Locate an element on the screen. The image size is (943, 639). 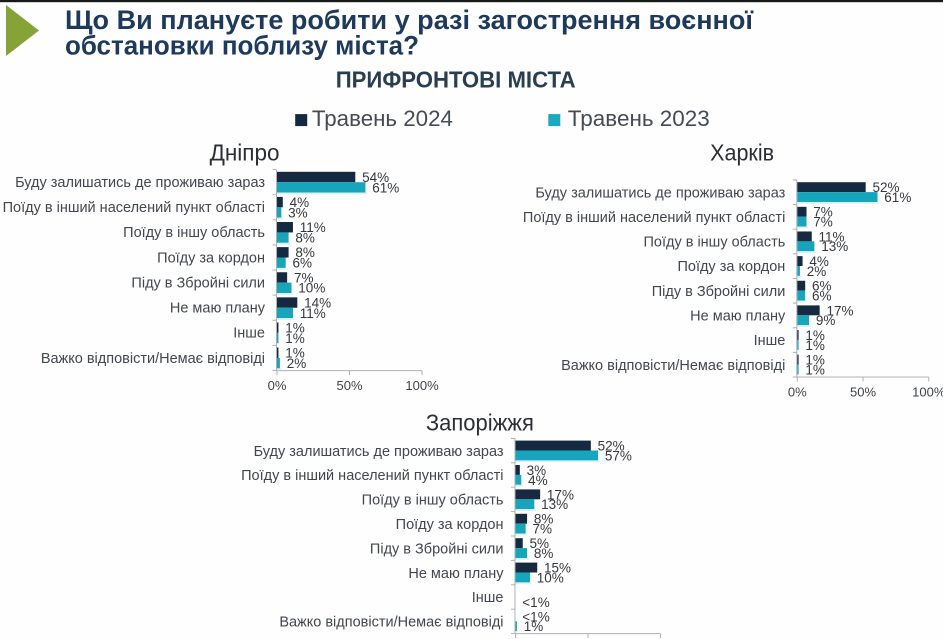
svg-text: Травень 2023 is located at coordinates (639, 118).